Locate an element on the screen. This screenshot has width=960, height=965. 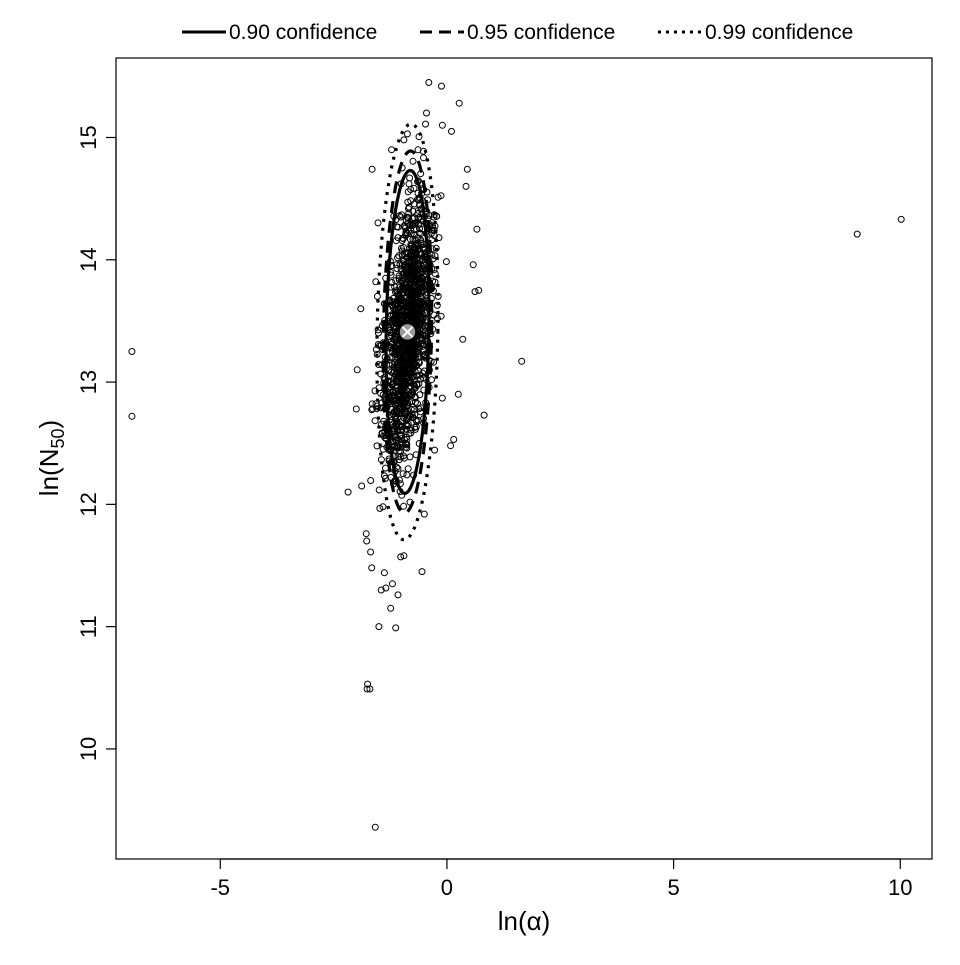
ellipse-layer is located at coordinates (407, 332).